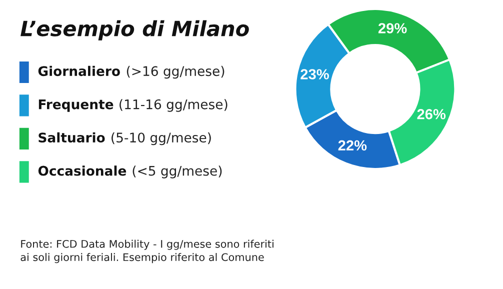 The height and width of the screenshot is (289, 503). I want to click on legend-label: Saltuario (5-10 gg/mese), so click(124, 139).